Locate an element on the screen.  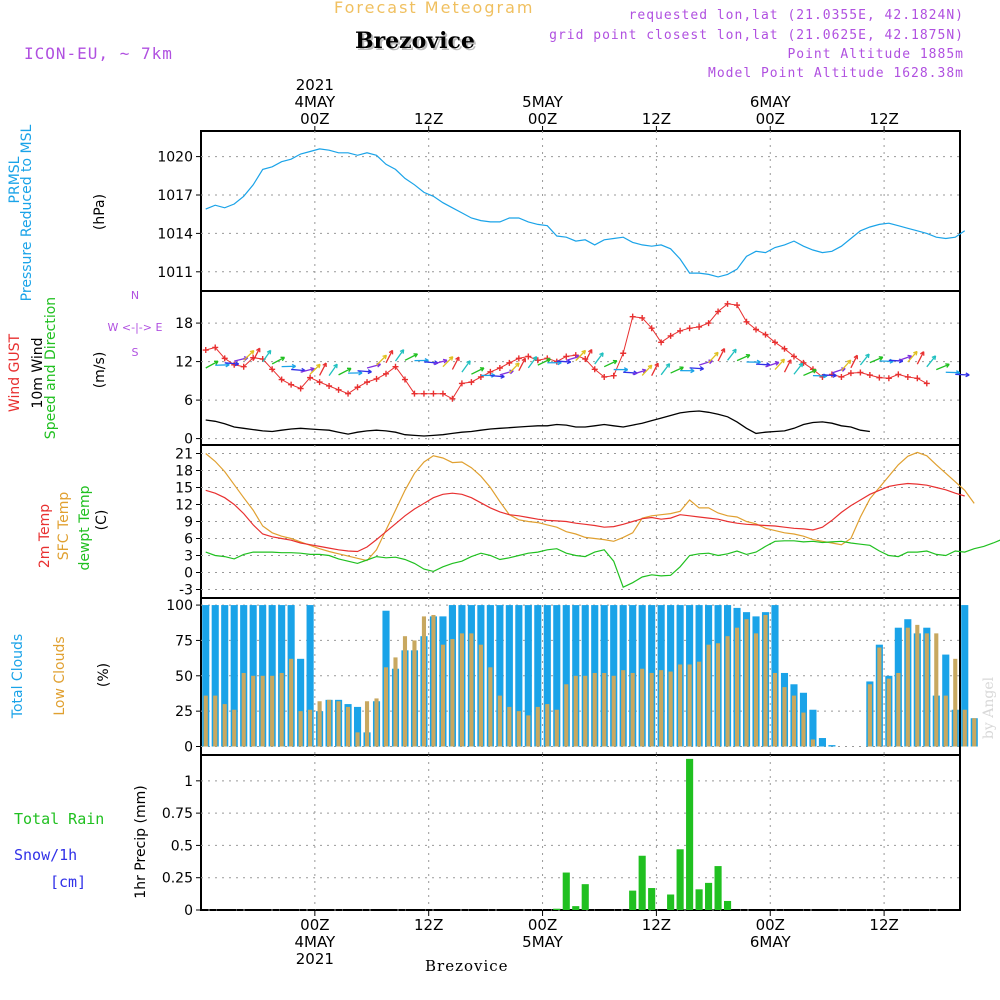
temp-tick-label: 9 is located at coordinates (188, 523).